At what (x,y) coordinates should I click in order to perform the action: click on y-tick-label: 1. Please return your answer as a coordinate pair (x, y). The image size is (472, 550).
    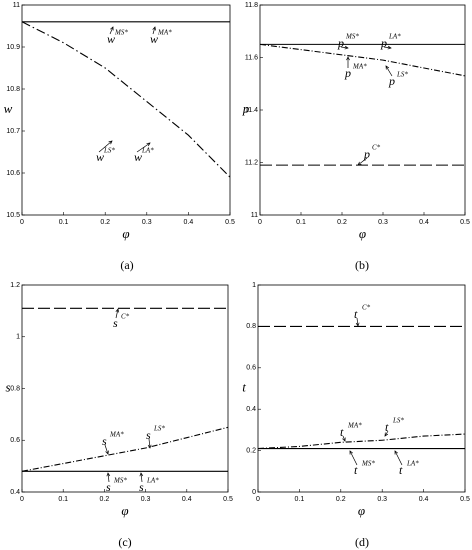
    Looking at the image, I should click on (254, 285).